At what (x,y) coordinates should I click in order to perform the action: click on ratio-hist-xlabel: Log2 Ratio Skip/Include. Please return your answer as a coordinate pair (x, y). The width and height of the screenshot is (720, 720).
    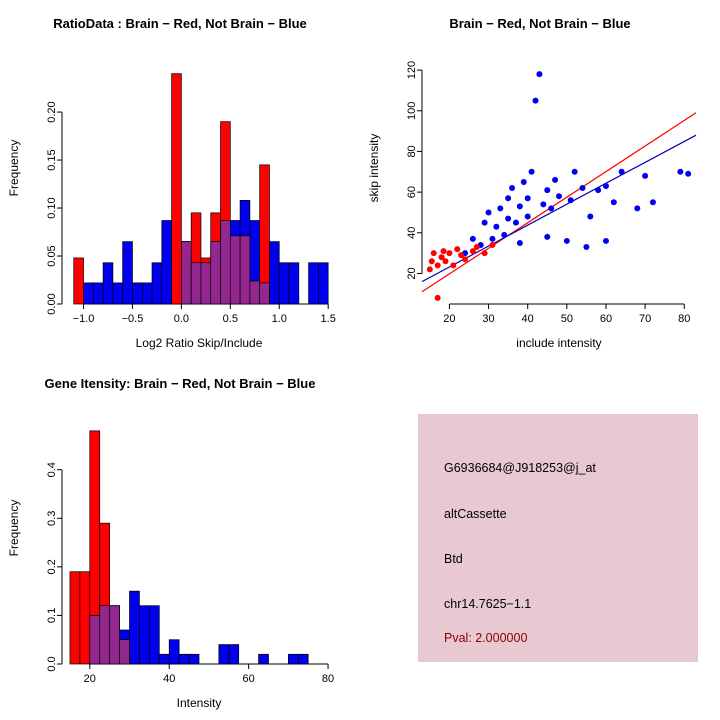
    Looking at the image, I should click on (199, 343).